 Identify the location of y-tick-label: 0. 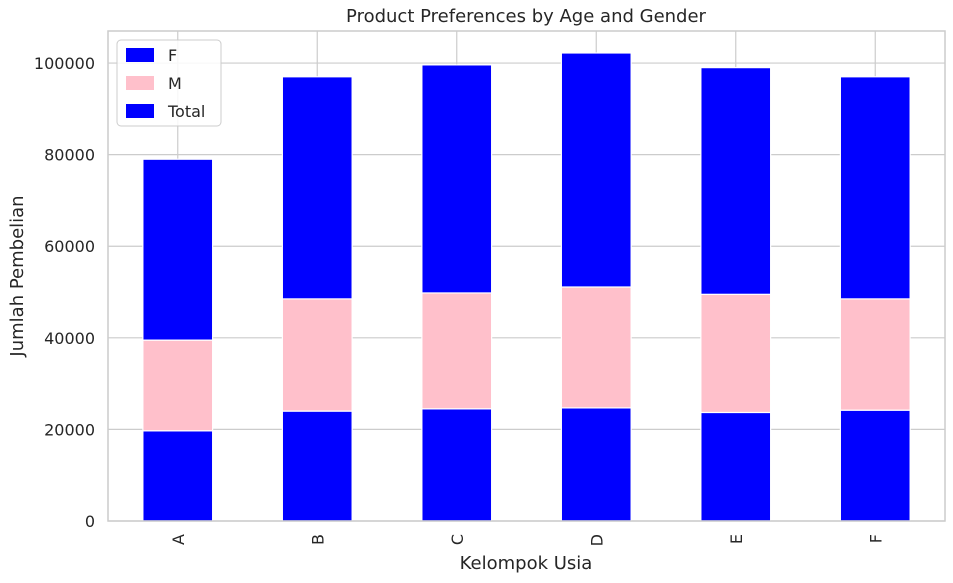
(90, 521).